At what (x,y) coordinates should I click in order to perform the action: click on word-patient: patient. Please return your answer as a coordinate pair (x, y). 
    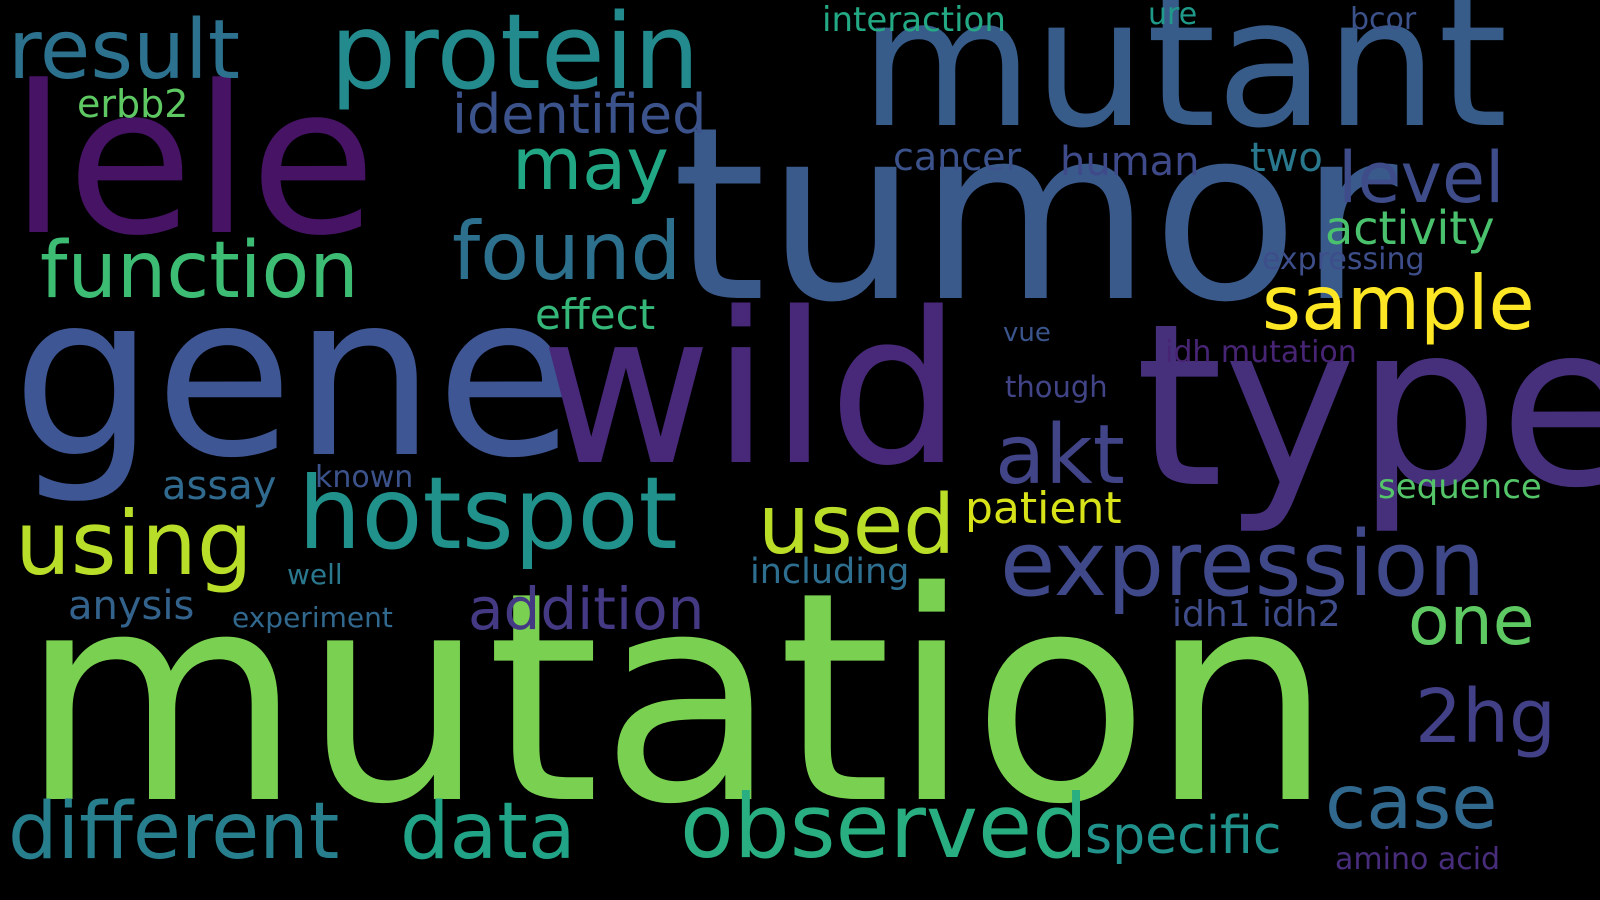
    Looking at the image, I should click on (1043, 508).